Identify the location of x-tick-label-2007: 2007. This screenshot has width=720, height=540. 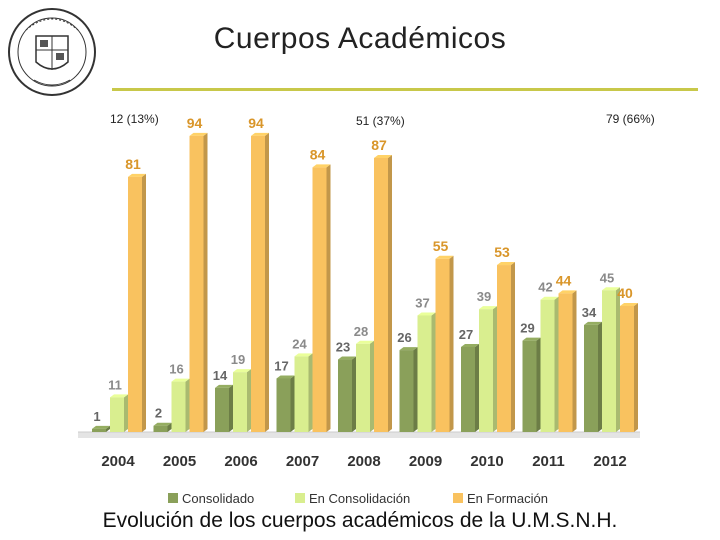
(302, 461).